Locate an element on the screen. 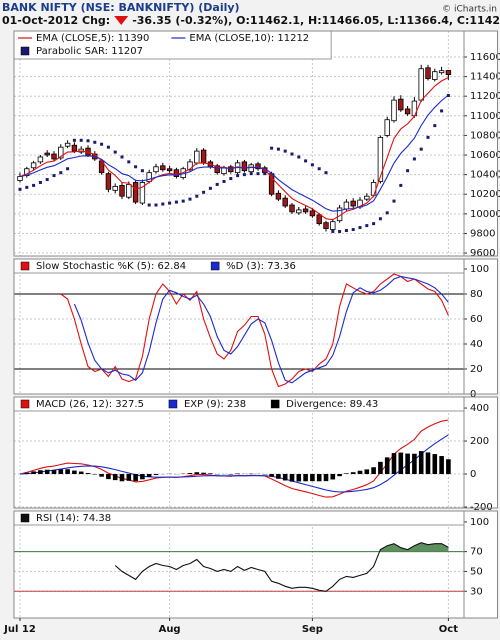 This screenshot has height=640, width=500. y-tick-label: 200 is located at coordinates (479, 441).